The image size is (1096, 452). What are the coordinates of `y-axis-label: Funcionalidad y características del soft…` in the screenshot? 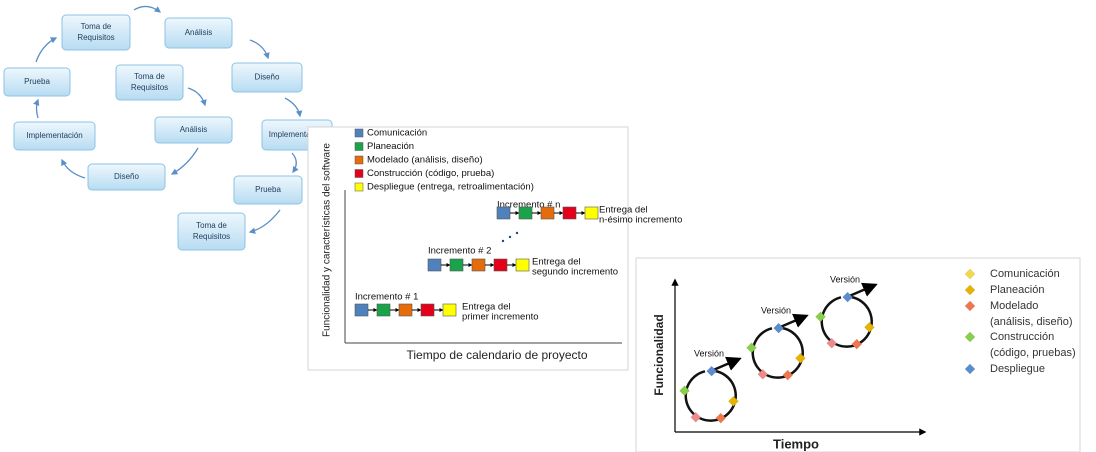 It's located at (327, 240).